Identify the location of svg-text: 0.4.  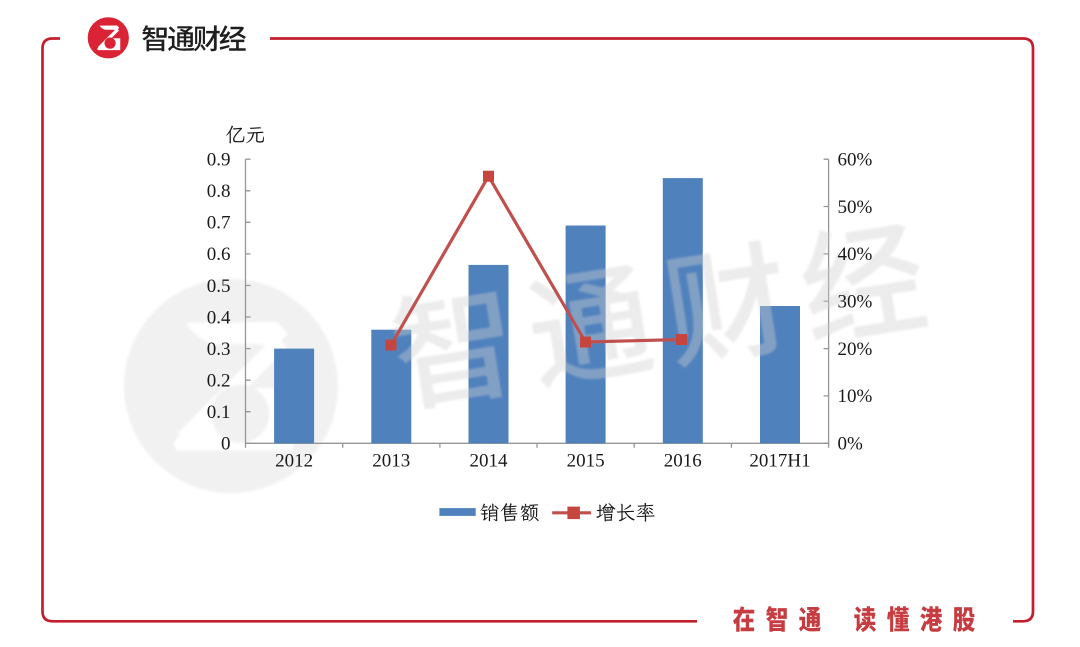
(219, 317).